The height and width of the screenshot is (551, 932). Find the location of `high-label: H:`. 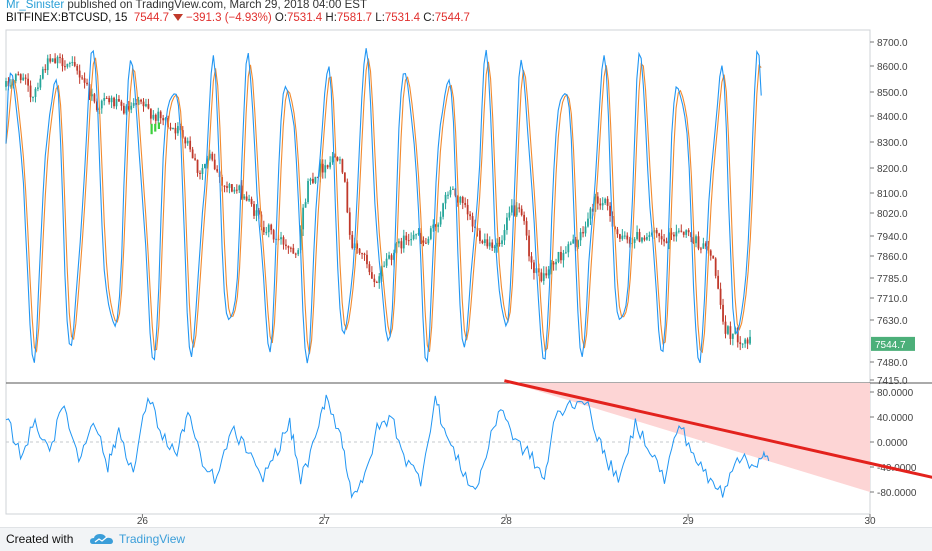

high-label: H: is located at coordinates (331, 18).